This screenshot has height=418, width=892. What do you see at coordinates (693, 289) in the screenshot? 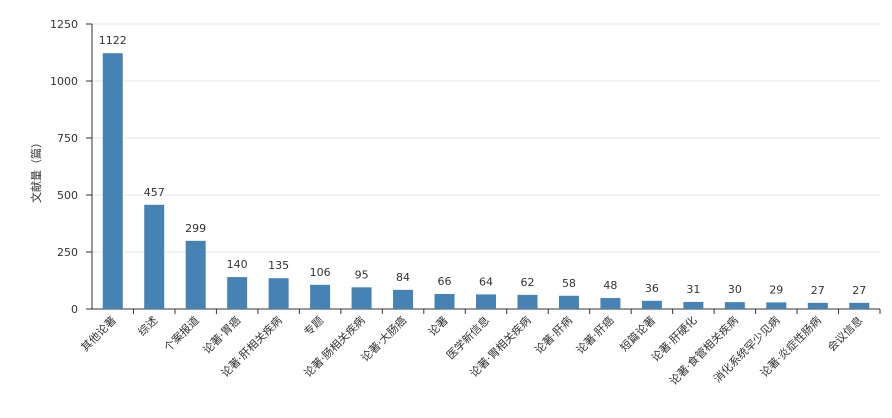
I see `data-label: 31` at bounding box center [693, 289].